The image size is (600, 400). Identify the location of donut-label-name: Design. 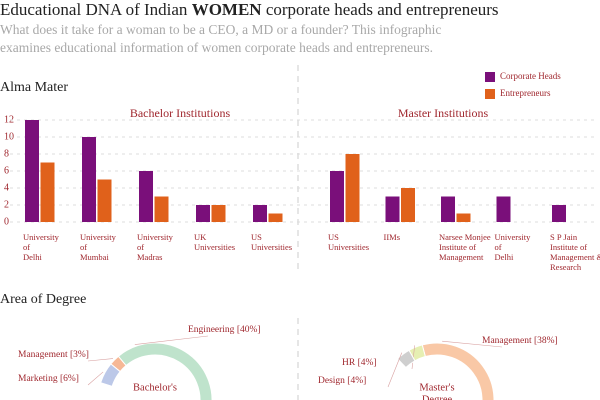
(331, 381).